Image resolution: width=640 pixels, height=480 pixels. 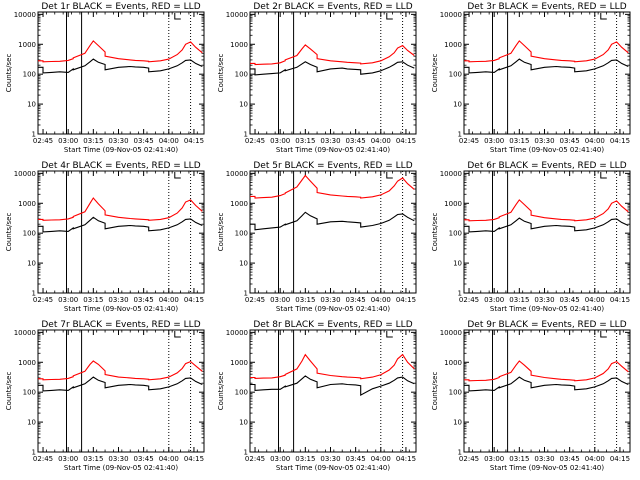 I want to click on chart-title: Det 2r BLACK = Events, RED = LLD, so click(x=332, y=7).